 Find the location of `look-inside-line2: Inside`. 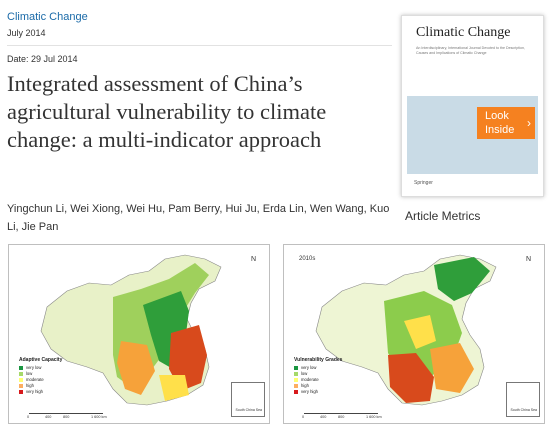

look-inside-line2: Inside is located at coordinates (500, 130).